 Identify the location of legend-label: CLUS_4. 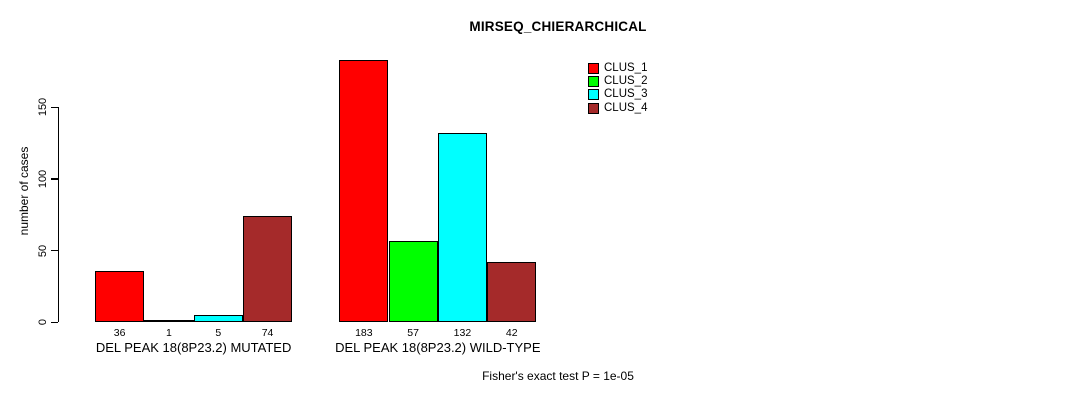
(626, 107).